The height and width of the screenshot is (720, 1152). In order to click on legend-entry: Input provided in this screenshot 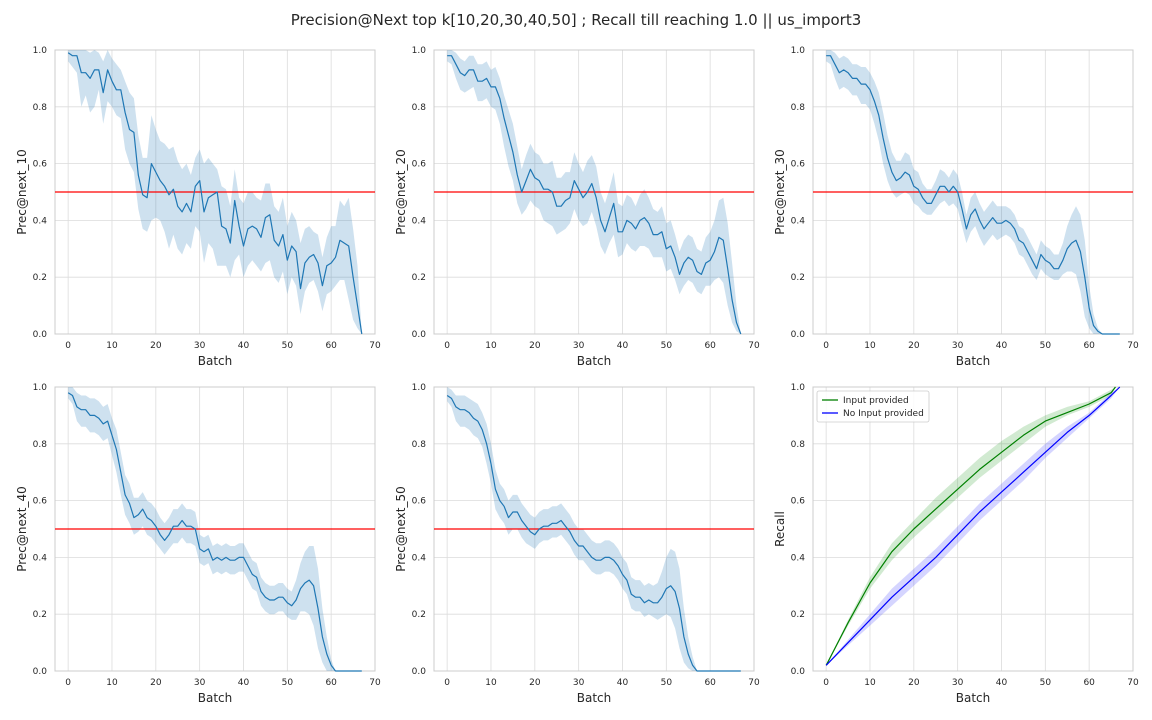, I will do `click(876, 401)`.